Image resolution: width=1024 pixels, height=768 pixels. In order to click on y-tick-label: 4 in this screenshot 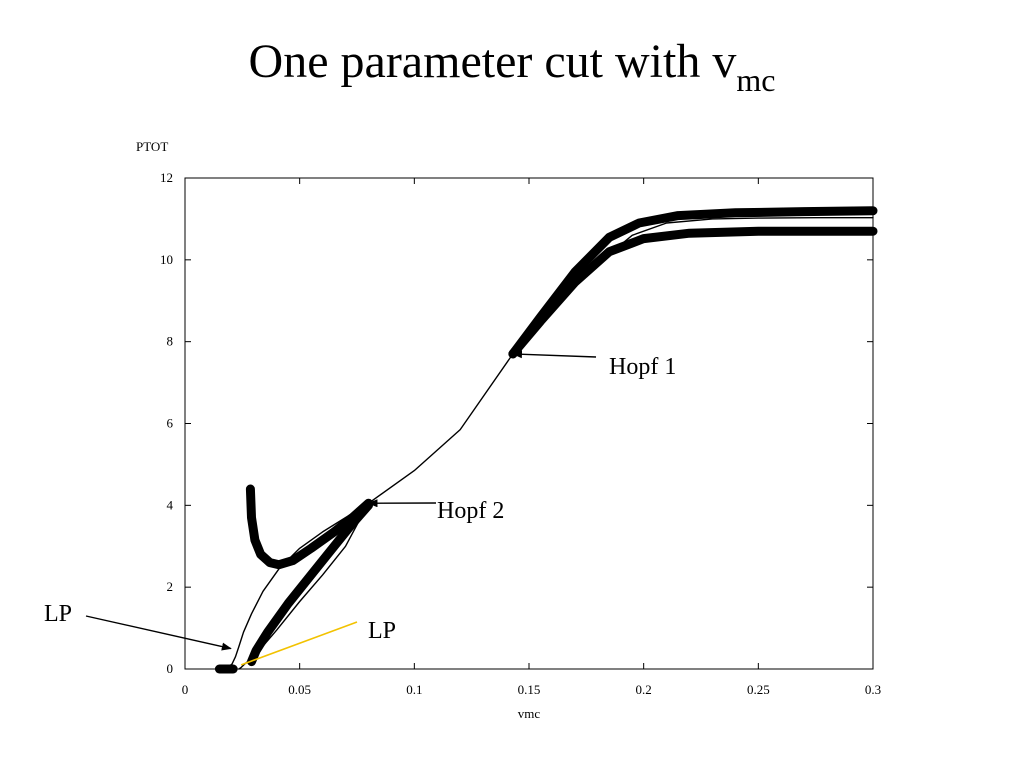, I will do `click(170, 504)`.